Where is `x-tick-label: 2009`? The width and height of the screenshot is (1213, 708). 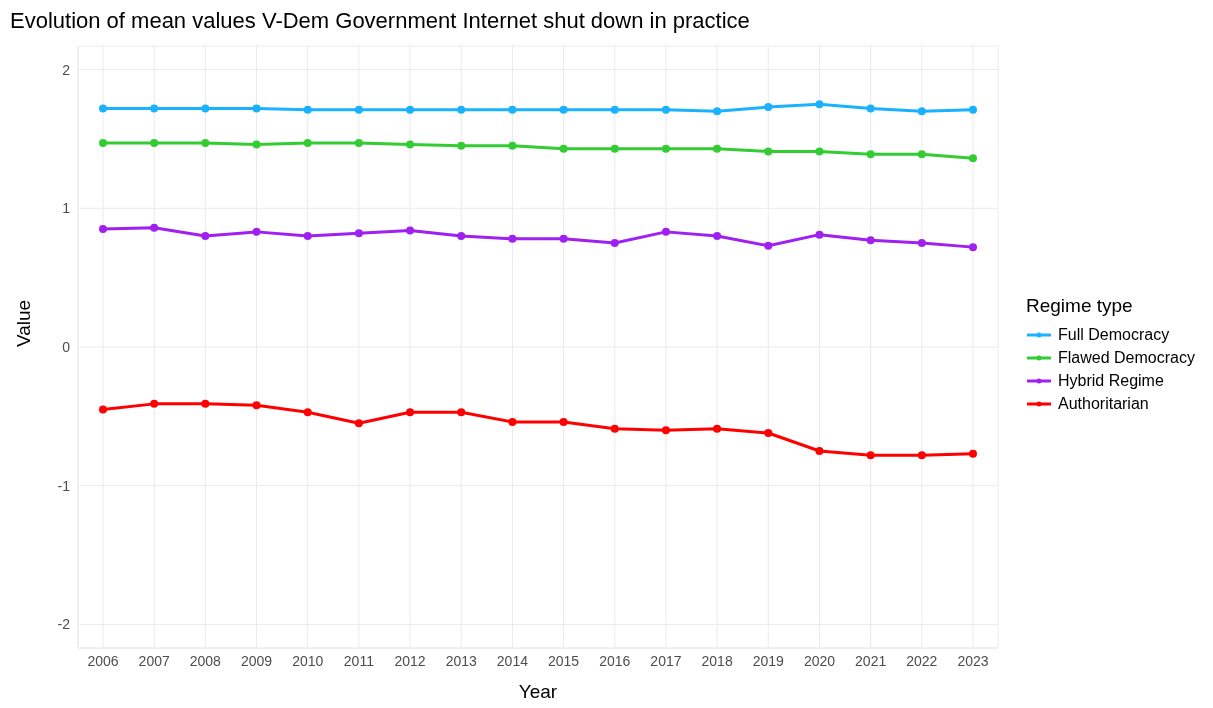 x-tick-label: 2009 is located at coordinates (256, 660).